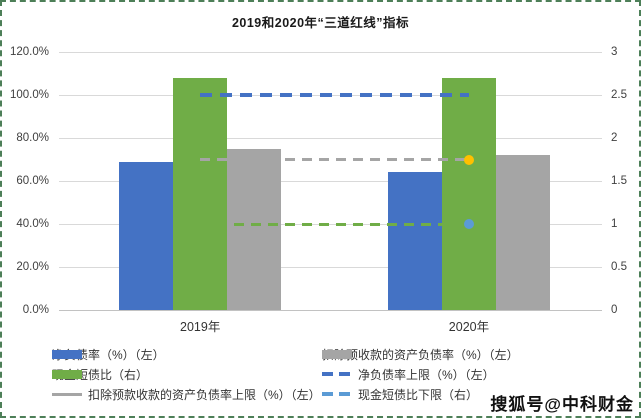  What do you see at coordinates (200, 327) in the screenshot?
I see `x-axis-label: 2019年` at bounding box center [200, 327].